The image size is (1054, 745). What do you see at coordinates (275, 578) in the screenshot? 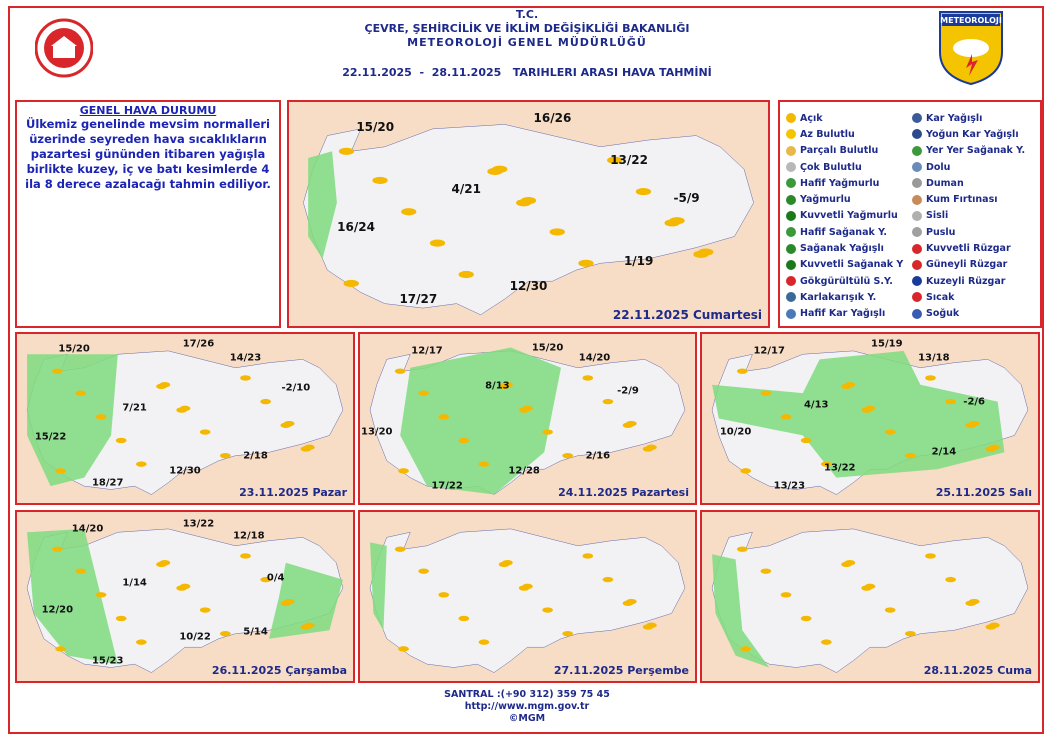
I see `temperature-label: 0/4` at bounding box center [275, 578].